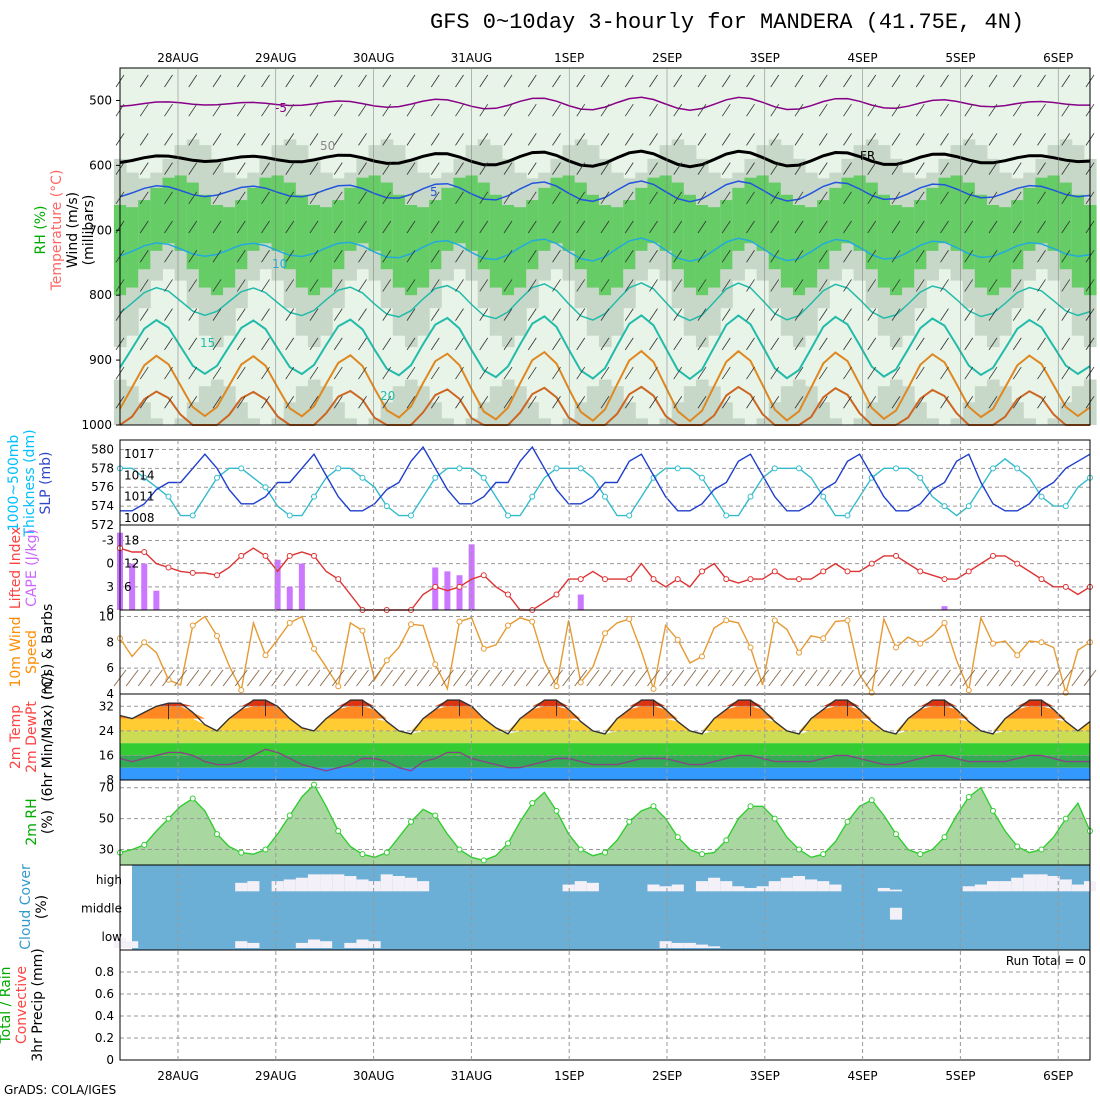 The width and height of the screenshot is (1100, 1100). What do you see at coordinates (32, 568) in the screenshot?
I see `cape-axis-label-part: CAPE (J/kg)` at bounding box center [32, 568].